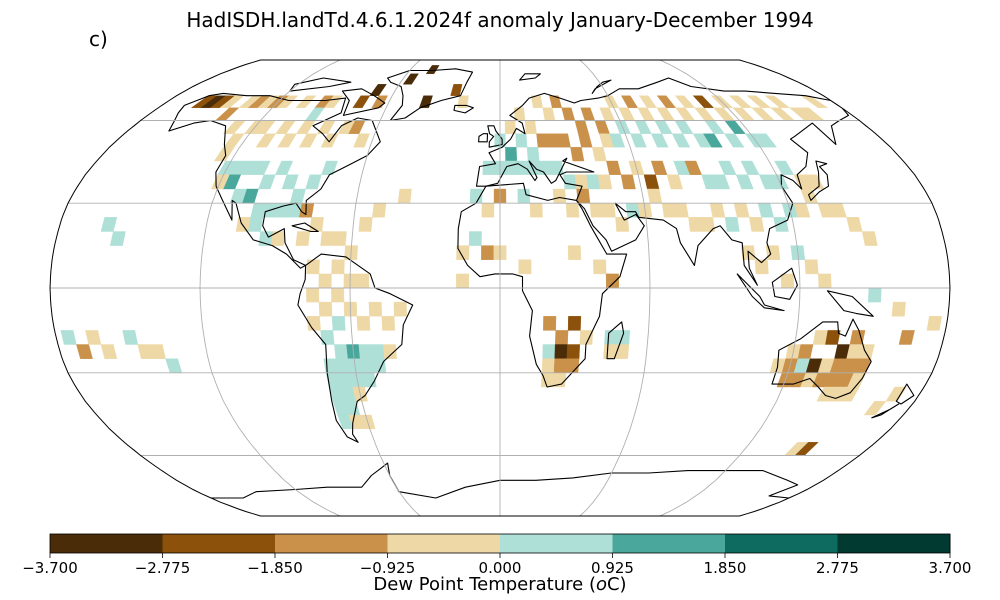 The height and width of the screenshot is (600, 1000). Describe the element at coordinates (484, 584) in the screenshot. I see `colorbar-label-prefix: Dew Point Temperature (` at that location.